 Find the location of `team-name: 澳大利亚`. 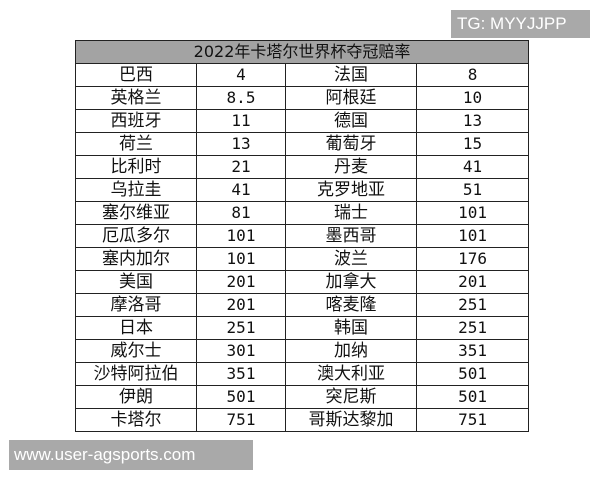

team-name: 澳大利亚 is located at coordinates (351, 374).